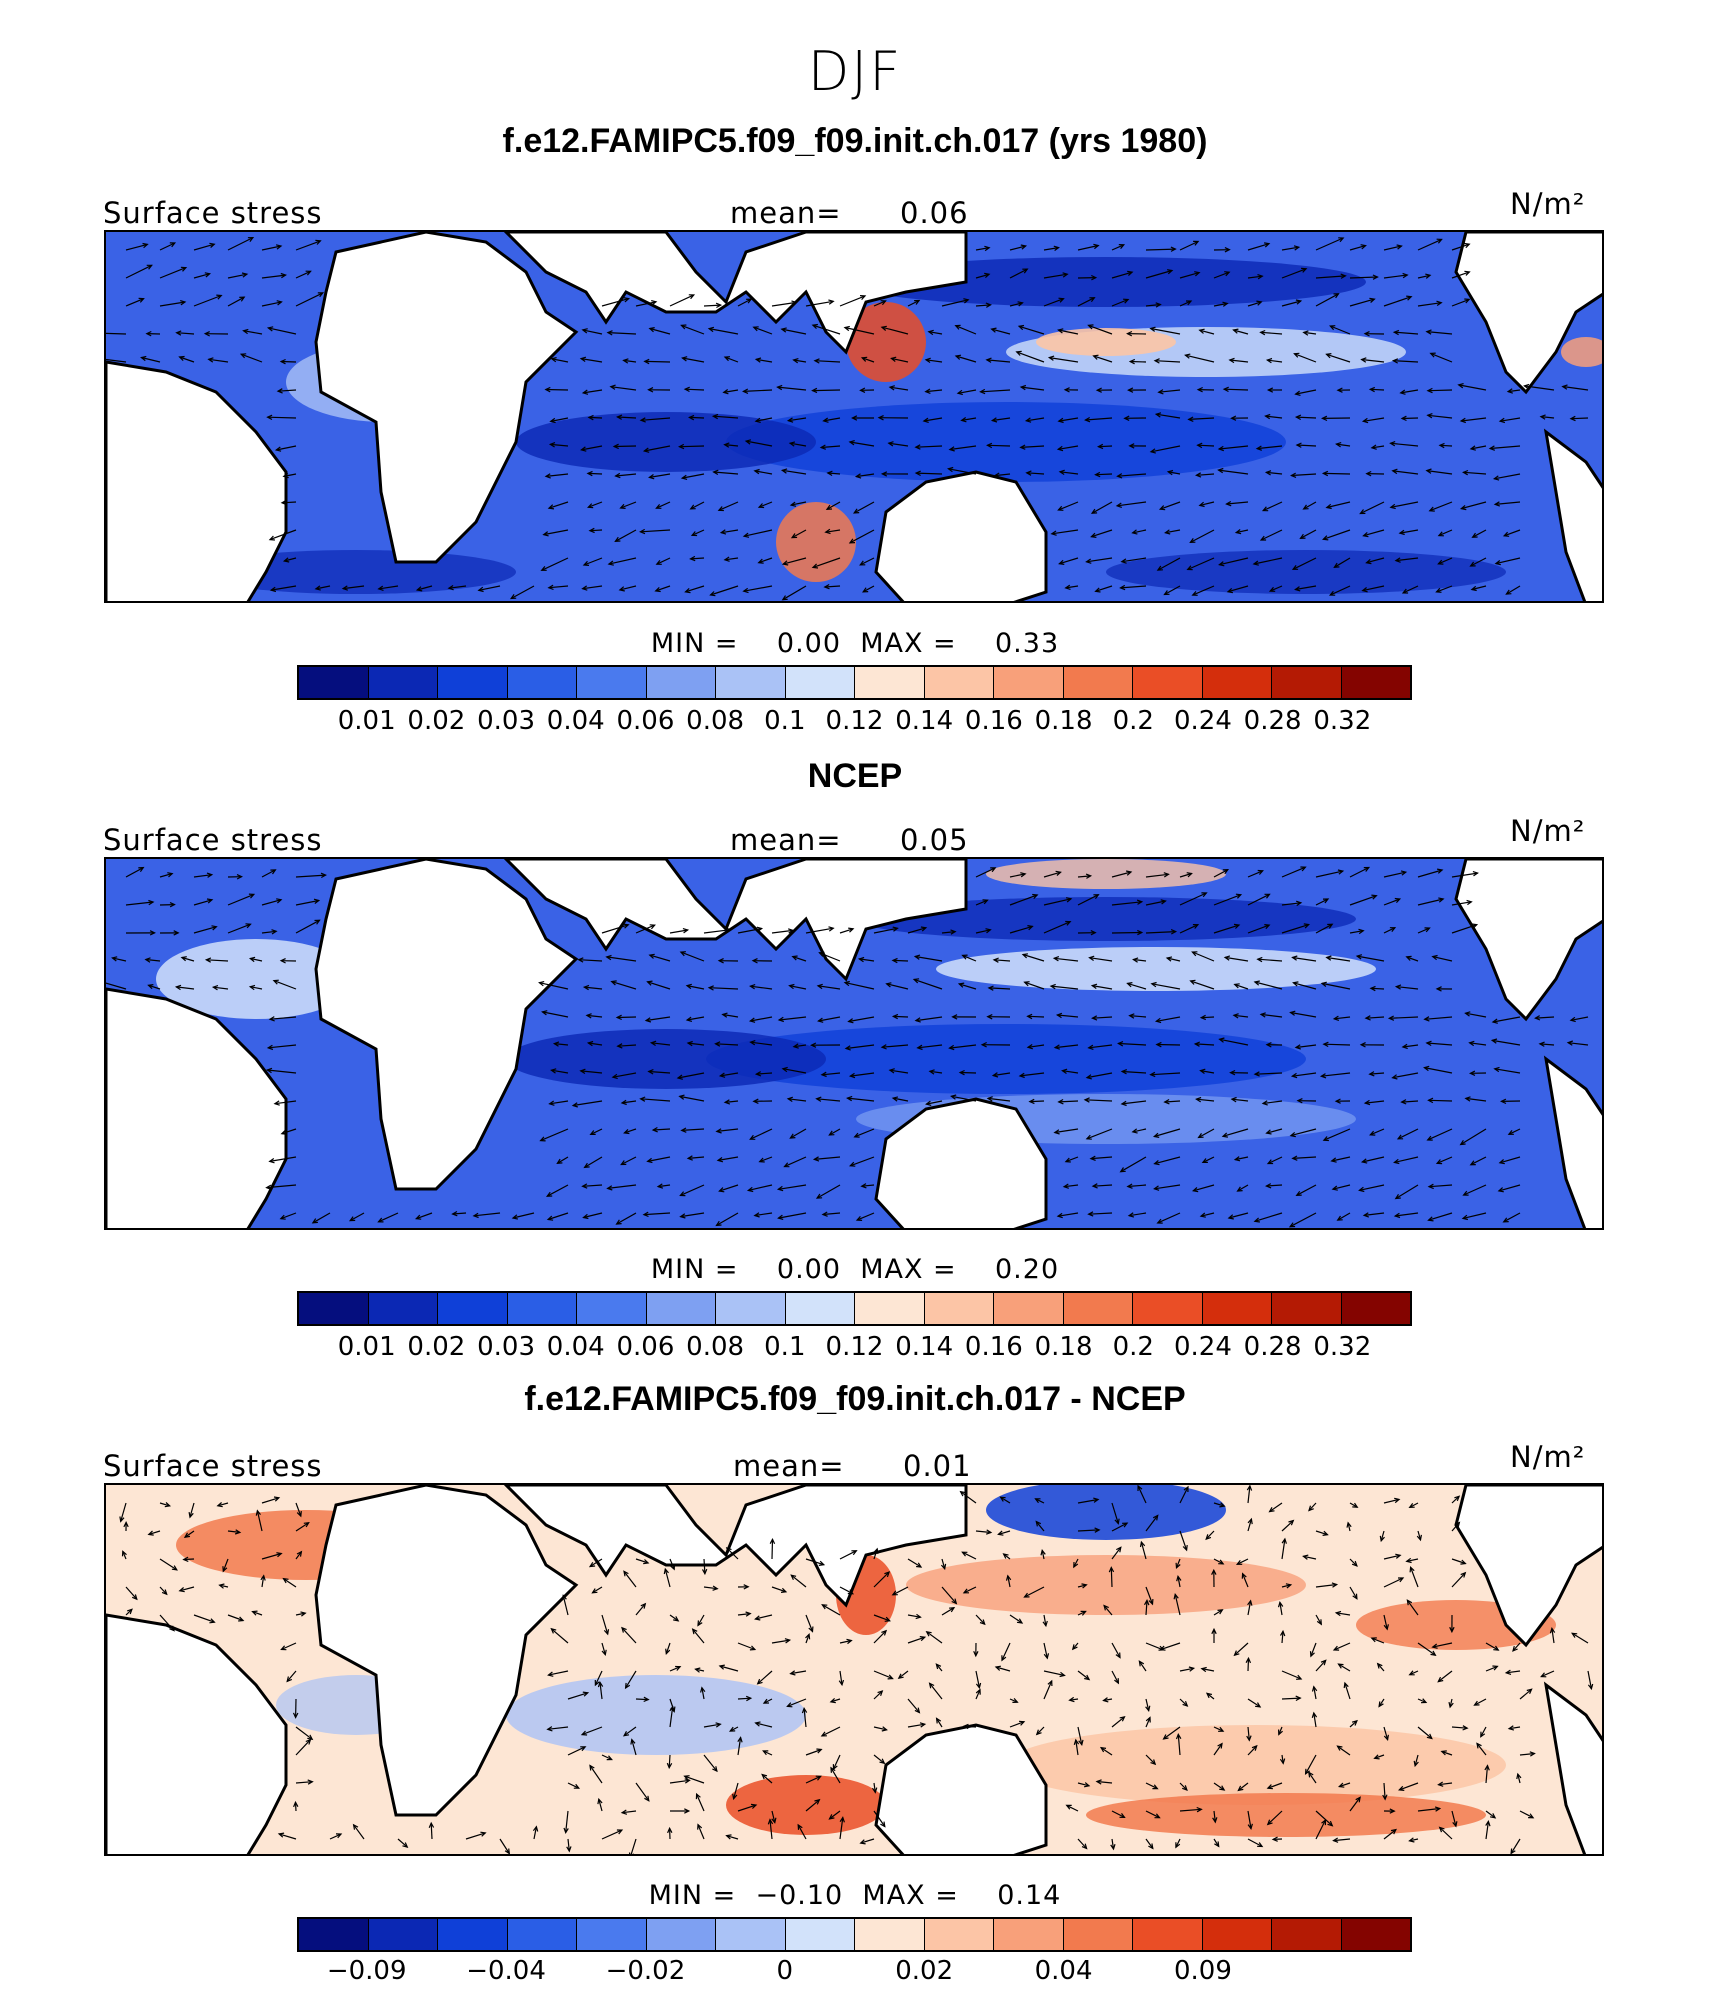 The image size is (1710, 1990). What do you see at coordinates (656, 1715) in the screenshot?
I see `indian-negative` at bounding box center [656, 1715].